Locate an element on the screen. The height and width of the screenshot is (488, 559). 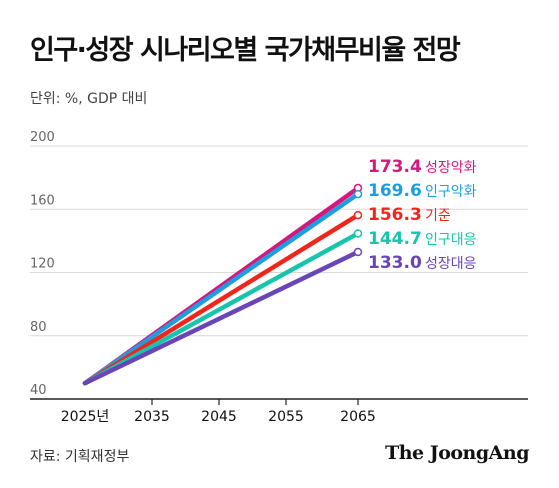
source-note: 자료: 기획재정부 is located at coordinates (80, 457).